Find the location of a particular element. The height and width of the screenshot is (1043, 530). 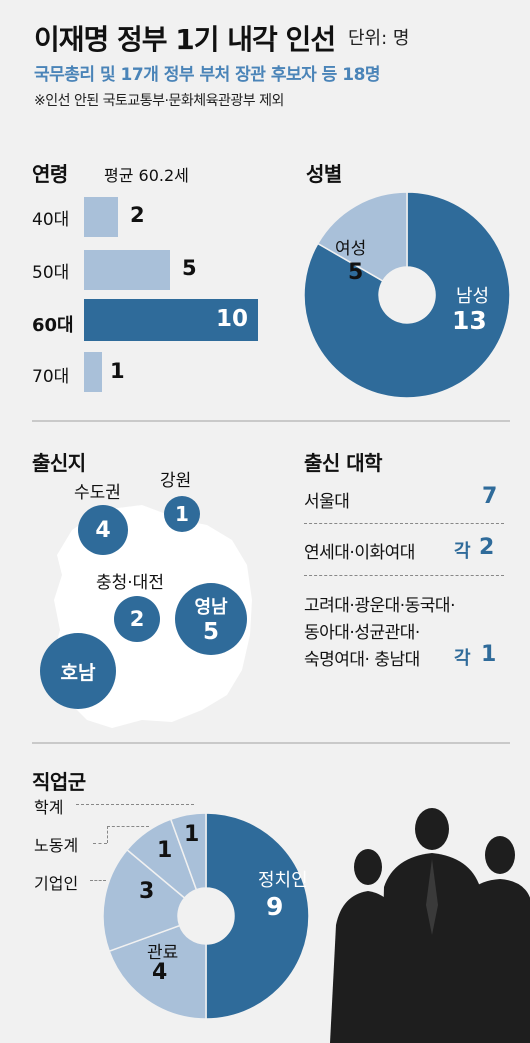

age-heading: 연령 is located at coordinates (50, 174).